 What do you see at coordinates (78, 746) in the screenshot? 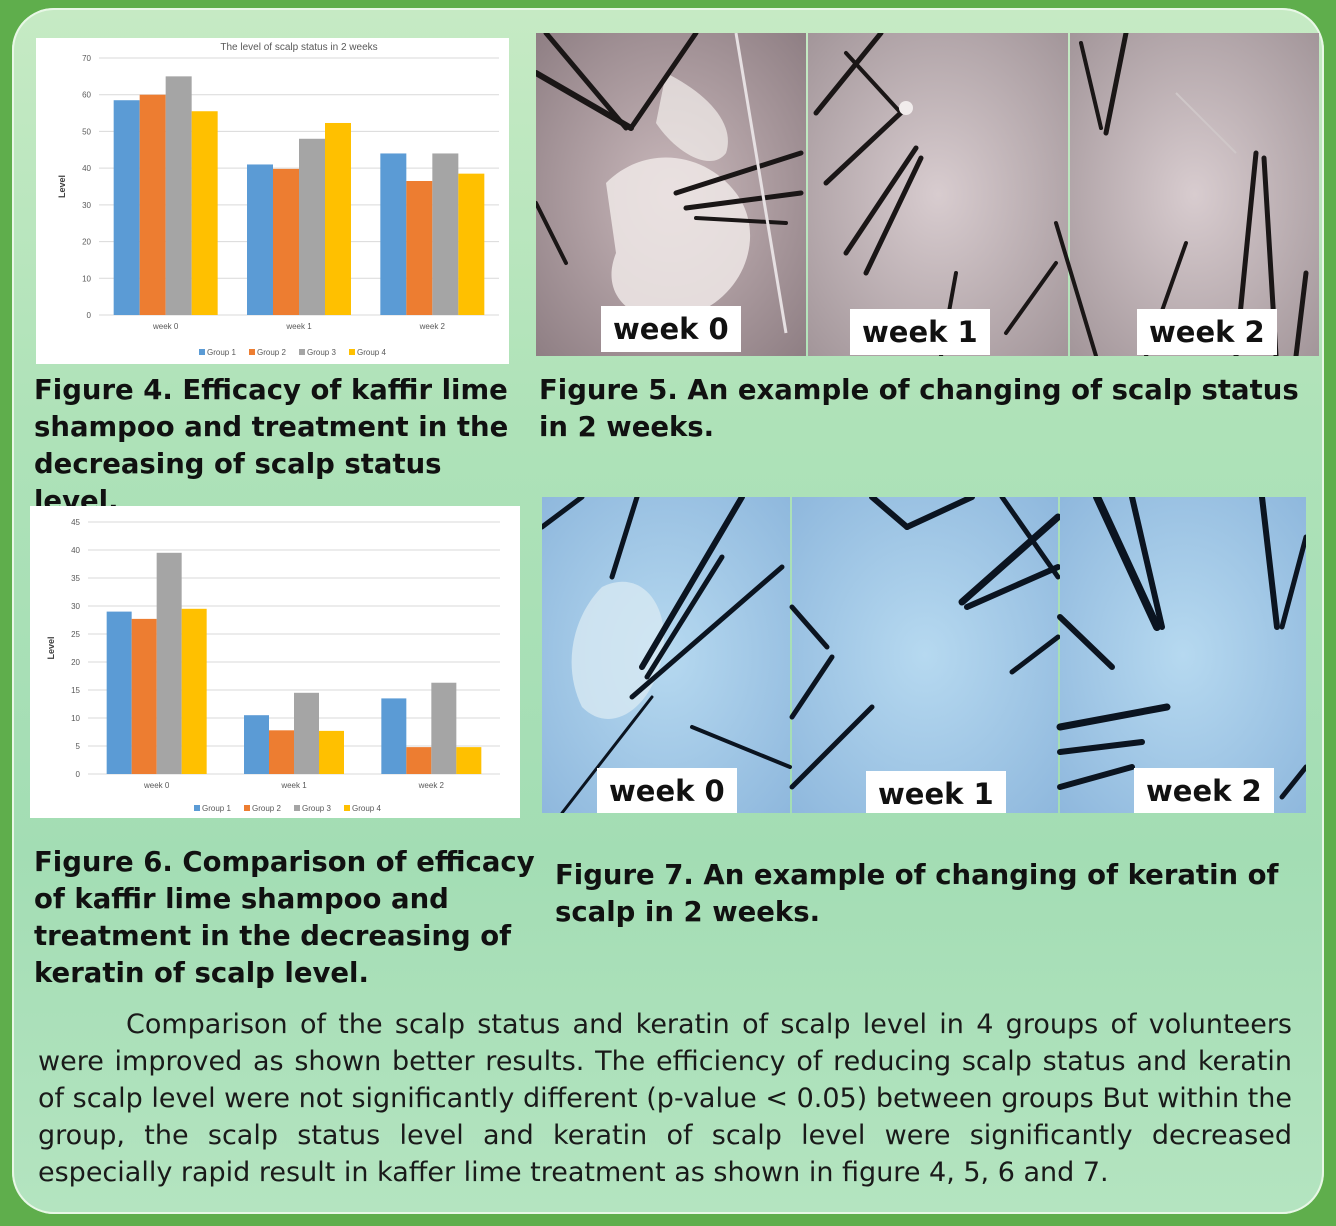
I see `y-tick-label: 5` at bounding box center [78, 746].